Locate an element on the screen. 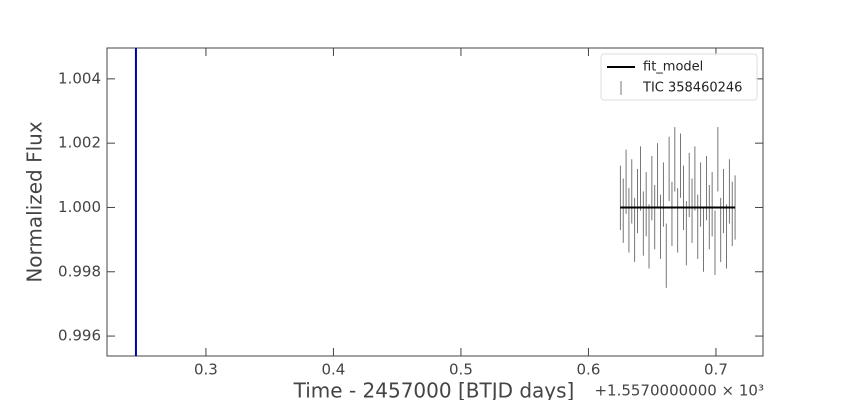  legend-label: TIC 358460246 is located at coordinates (692, 88).